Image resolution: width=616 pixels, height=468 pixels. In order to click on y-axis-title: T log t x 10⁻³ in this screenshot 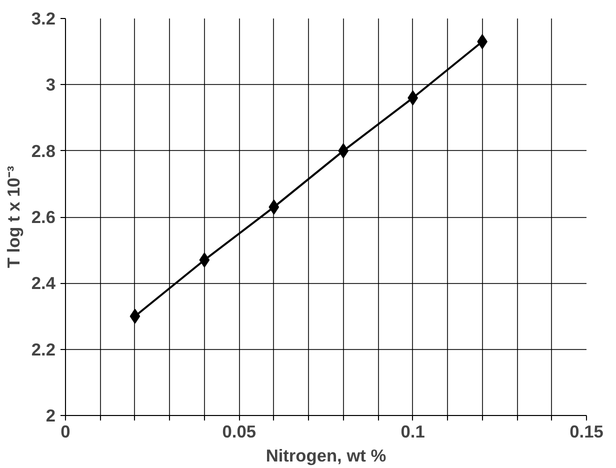, I will do `click(13, 217)`.